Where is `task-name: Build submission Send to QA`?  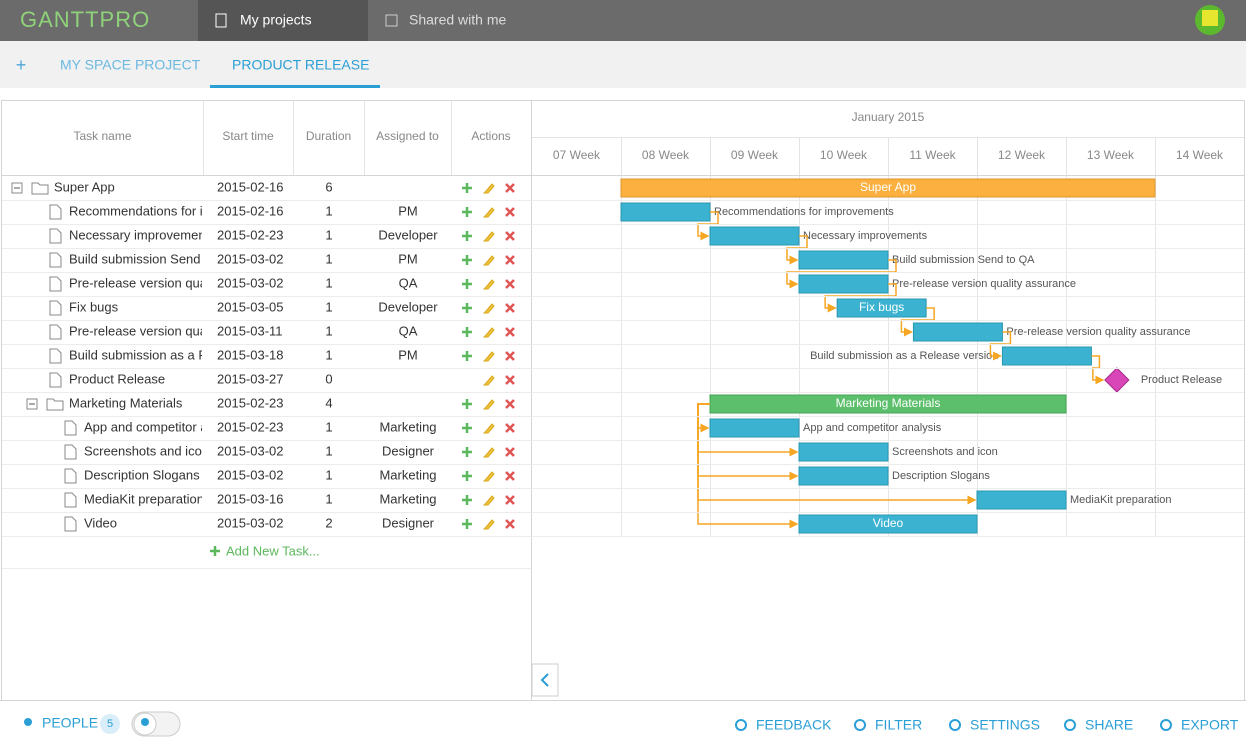
task-name: Build submission Send to QA is located at coordinates (153, 258).